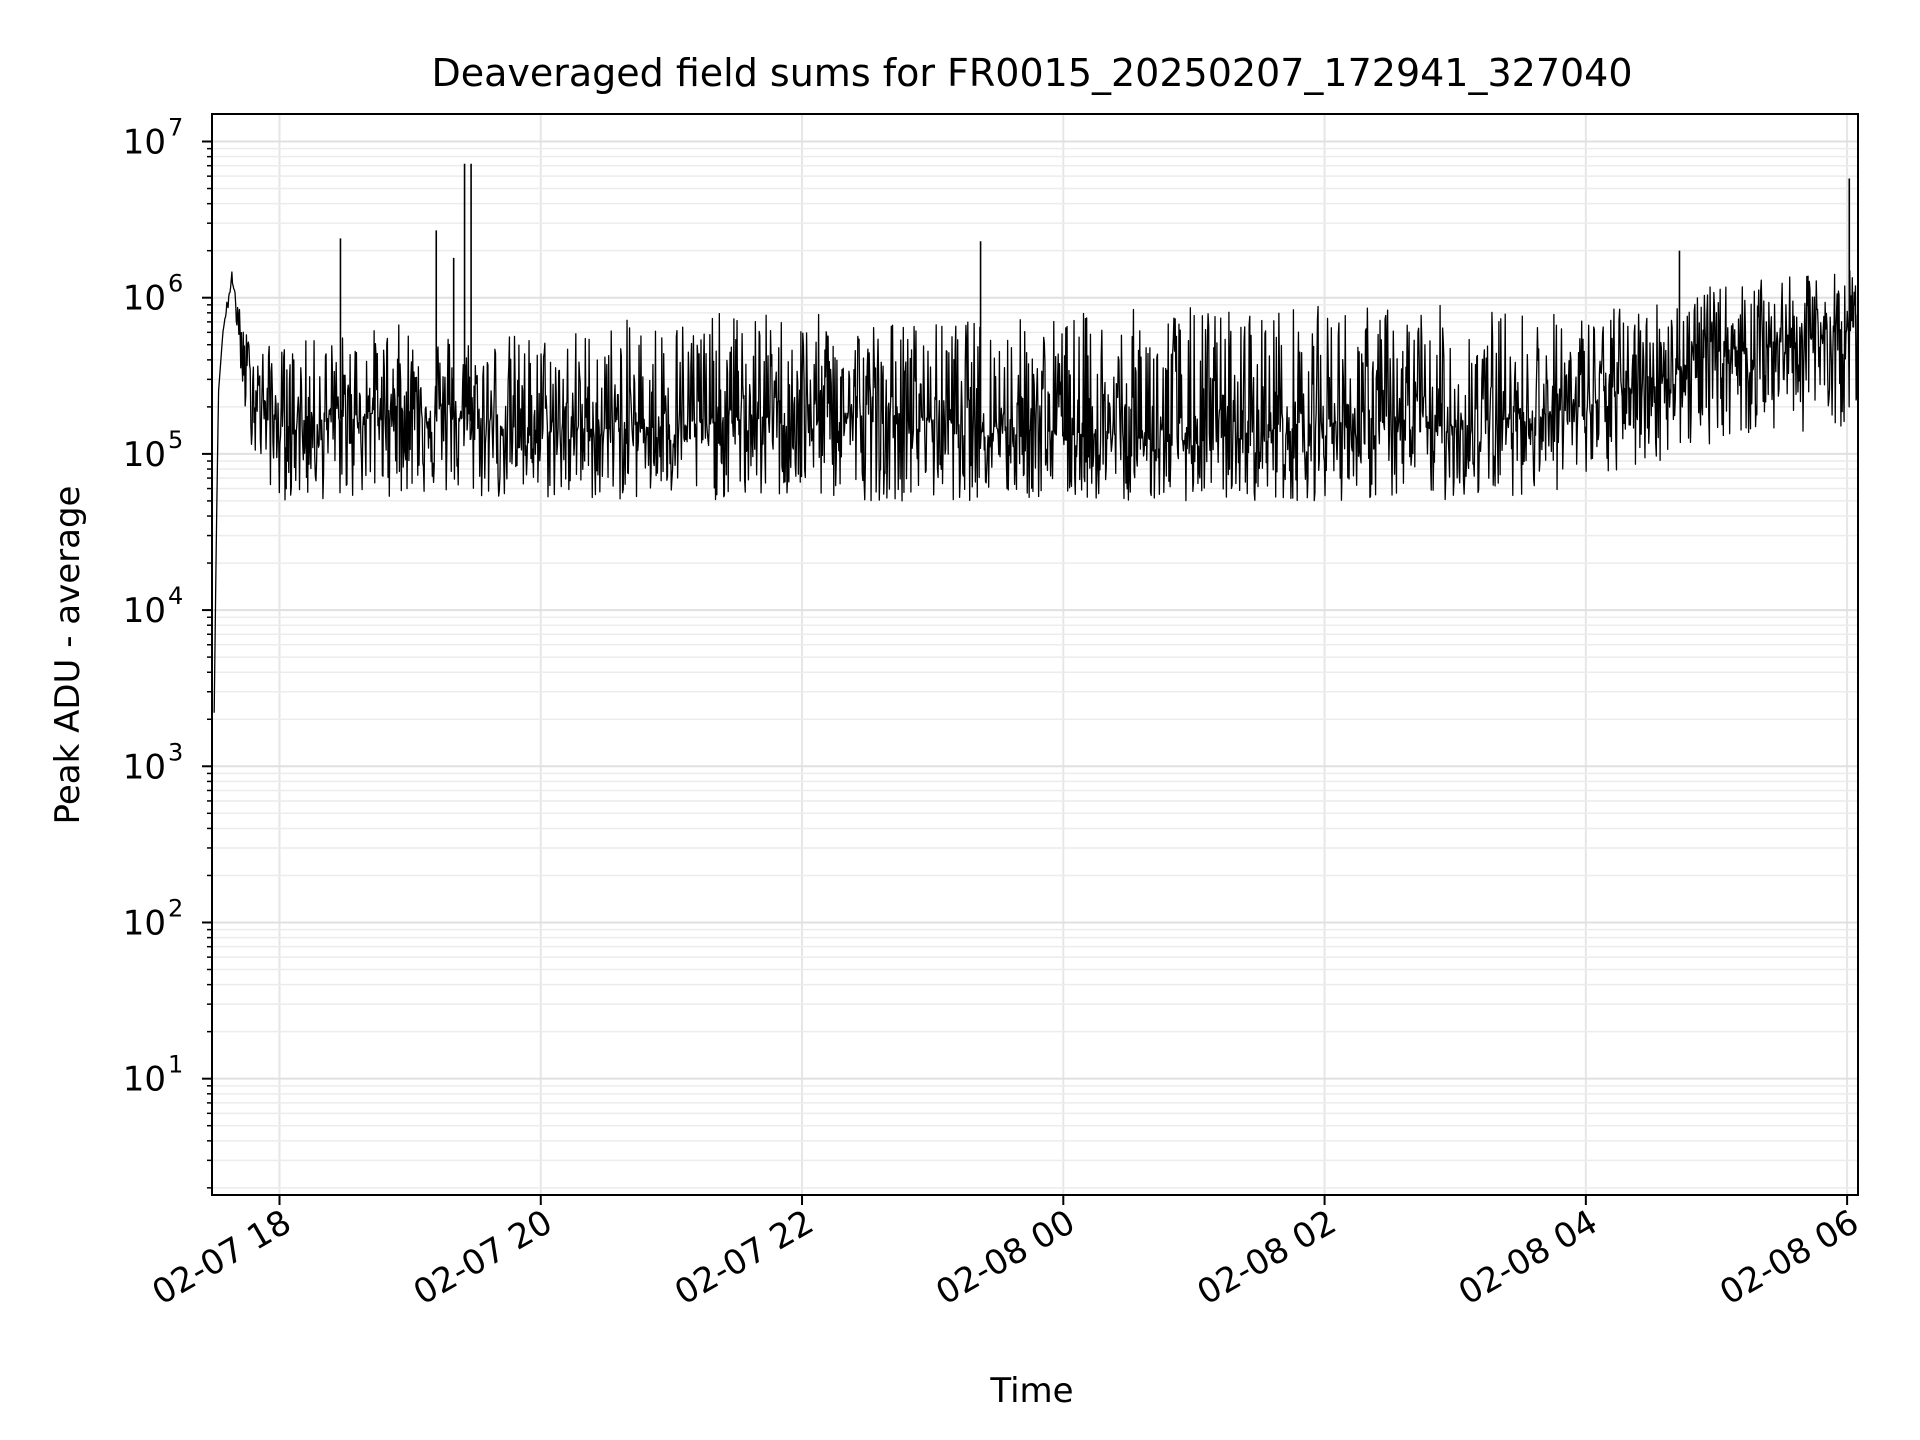 The width and height of the screenshot is (1920, 1440). Describe the element at coordinates (175, 1065) in the screenshot. I see `y-tick-exponent: 1` at that location.